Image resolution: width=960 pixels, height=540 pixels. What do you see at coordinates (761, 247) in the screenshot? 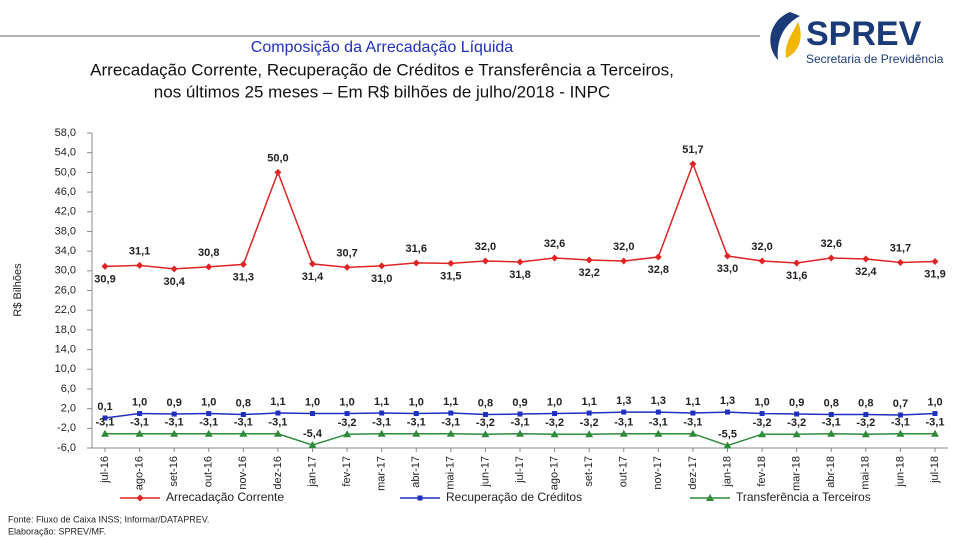
I see `value-label: 32,0` at bounding box center [761, 247].